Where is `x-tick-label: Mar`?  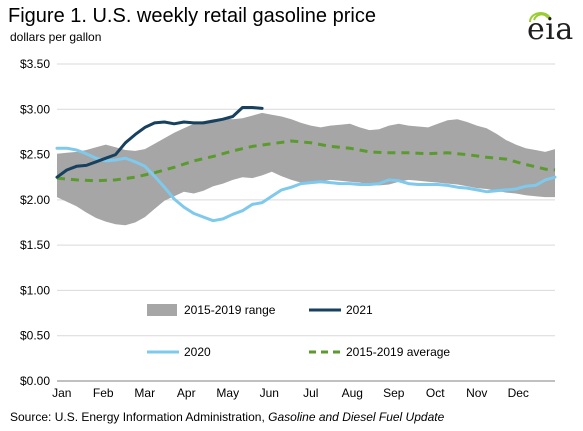
x-tick-label: Mar is located at coordinates (144, 393).